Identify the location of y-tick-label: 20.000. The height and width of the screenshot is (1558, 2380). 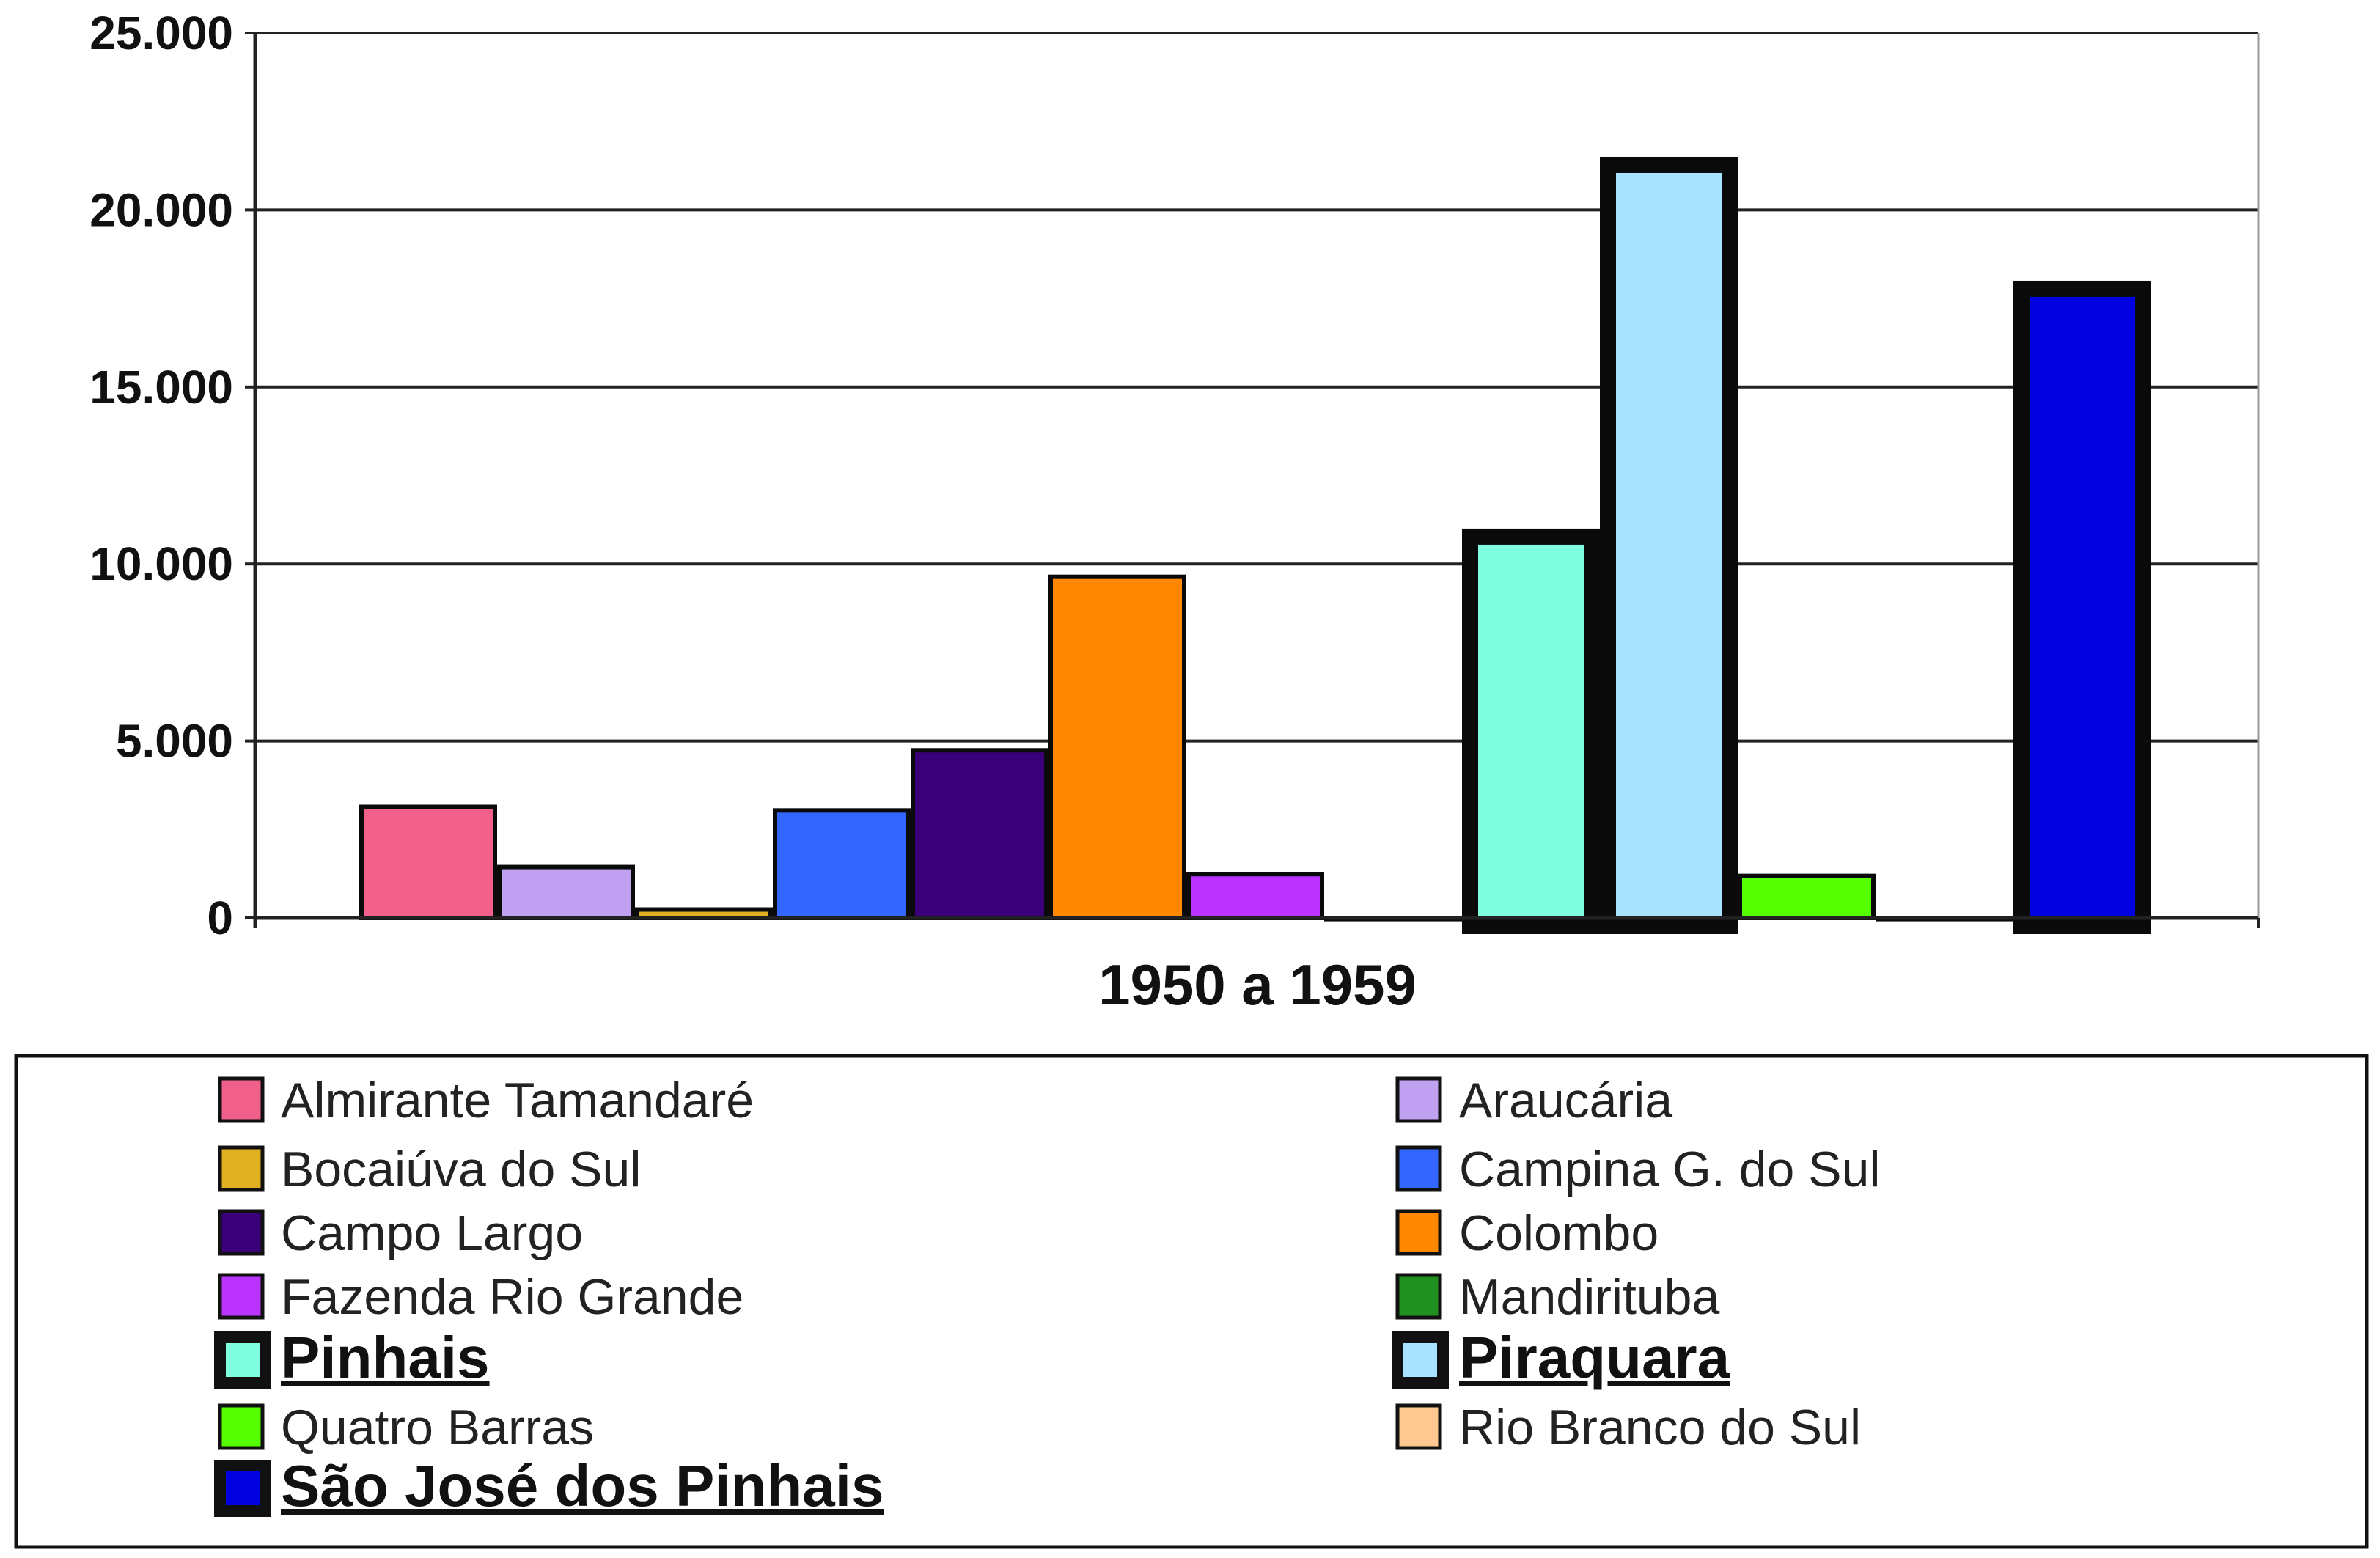
(161, 210).